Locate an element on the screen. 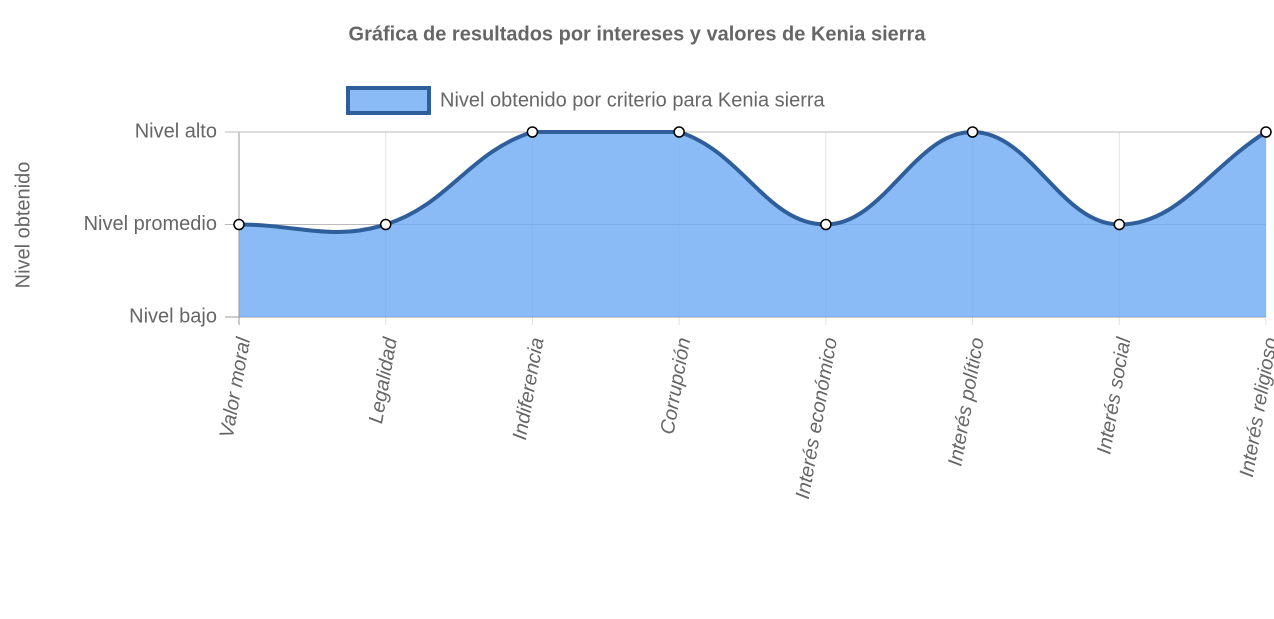 This screenshot has width=1274, height=619. x-tick-label: Corrupción is located at coordinates (676, 386).